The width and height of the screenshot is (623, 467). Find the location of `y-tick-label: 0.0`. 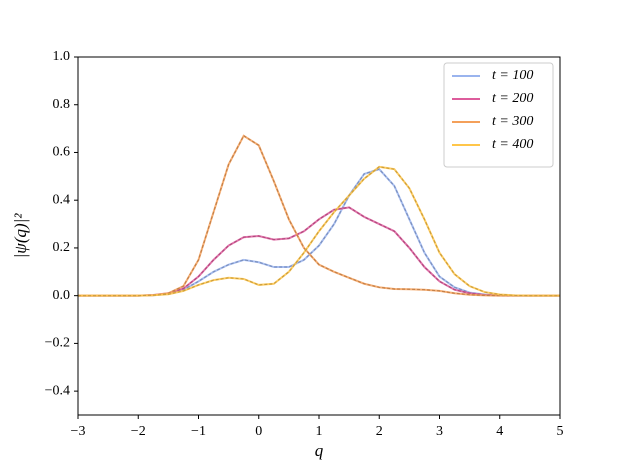

y-tick-label: 0.0 is located at coordinates (62, 295).